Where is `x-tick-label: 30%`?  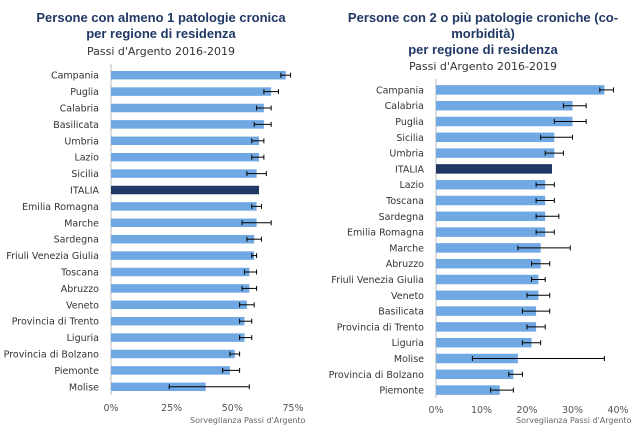
x-tick-label: 30% is located at coordinates (572, 410).